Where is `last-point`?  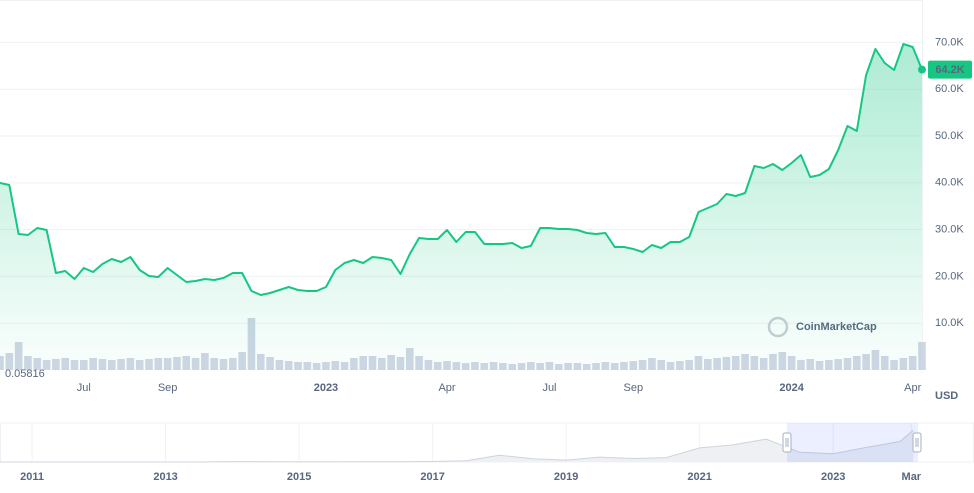 last-point is located at coordinates (922, 69).